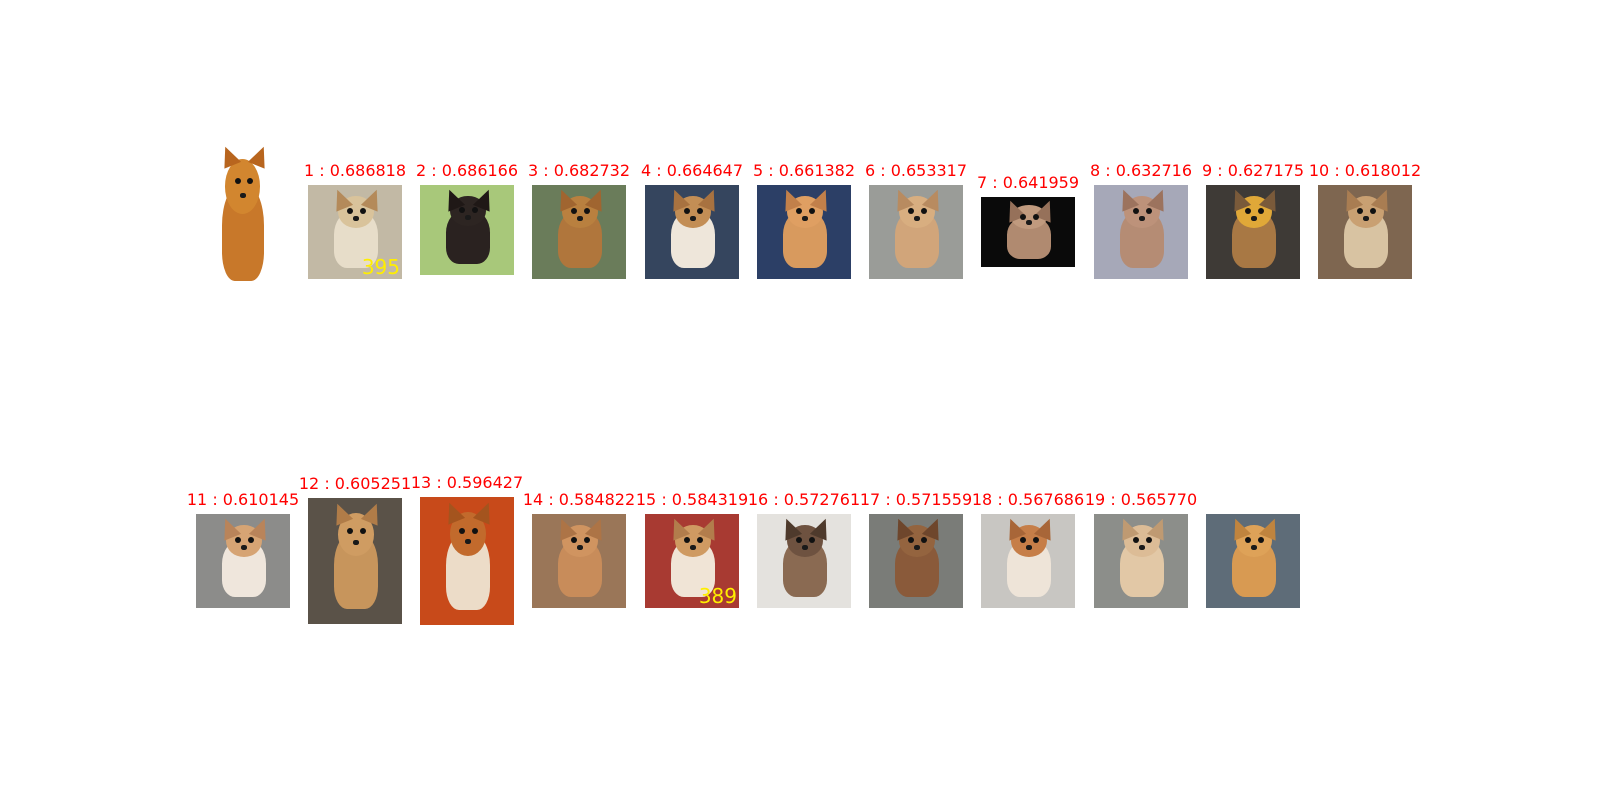 The image size is (1600, 800). Describe the element at coordinates (717, 596) in the screenshot. I see `image-tag-number: 389` at that location.